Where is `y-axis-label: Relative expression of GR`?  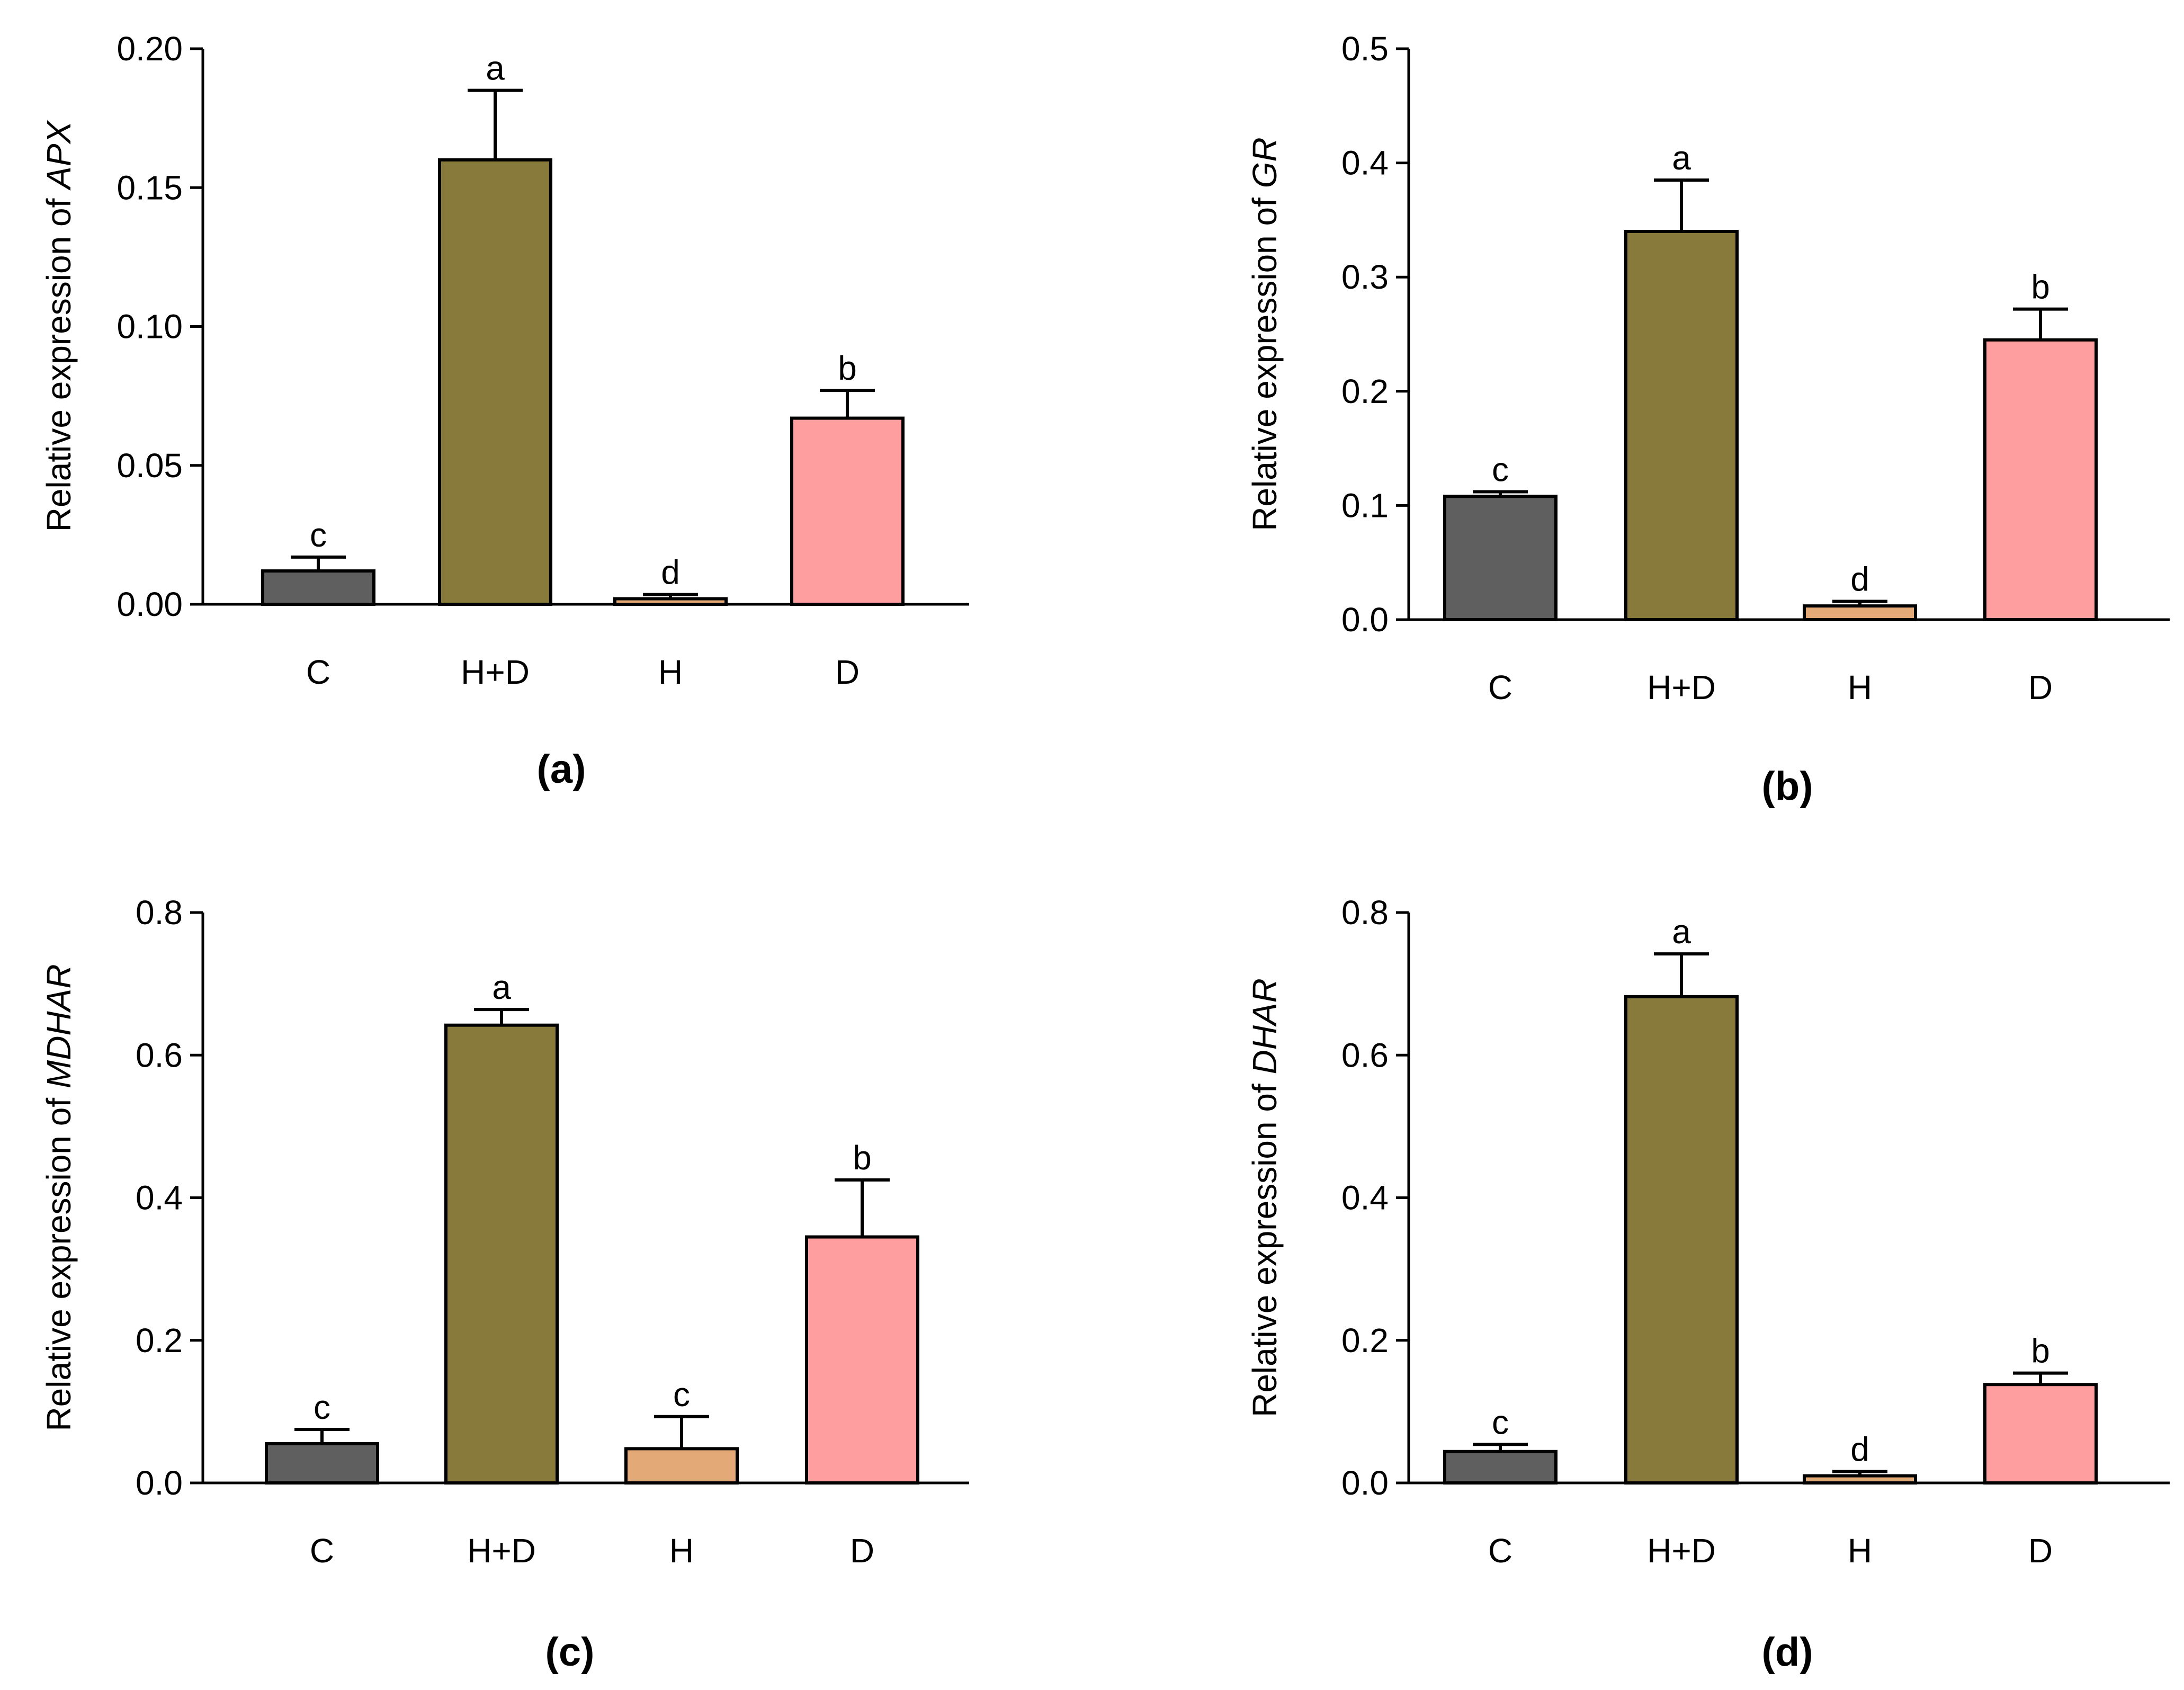
y-axis-label: Relative expression of GR is located at coordinates (1265, 334).